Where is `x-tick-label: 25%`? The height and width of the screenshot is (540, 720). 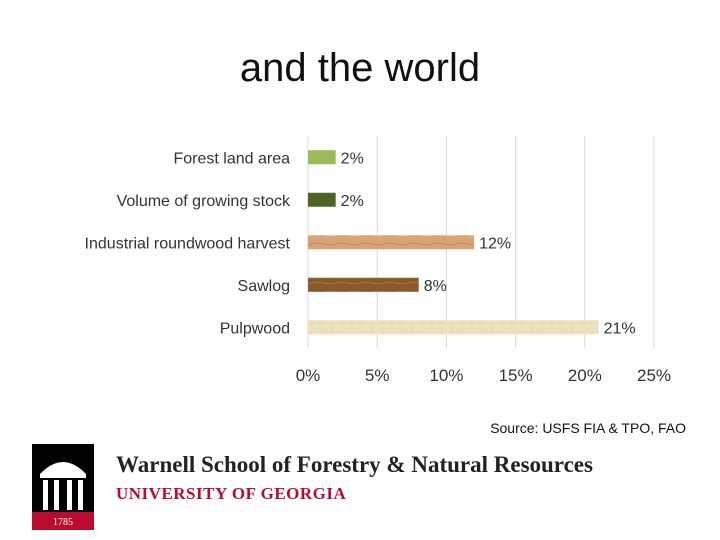 x-tick-label: 25% is located at coordinates (654, 375).